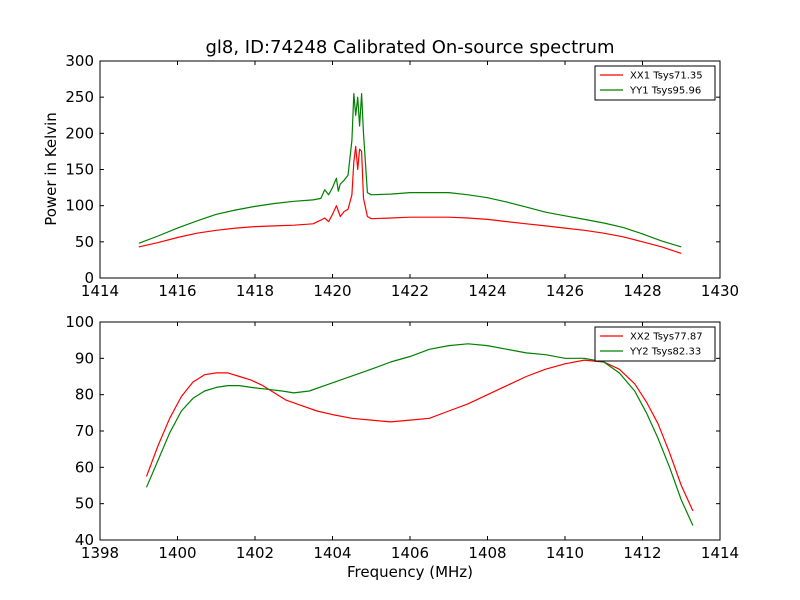 The width and height of the screenshot is (800, 600). What do you see at coordinates (84, 395) in the screenshot?
I see `y-tick-label: 80` at bounding box center [84, 395].